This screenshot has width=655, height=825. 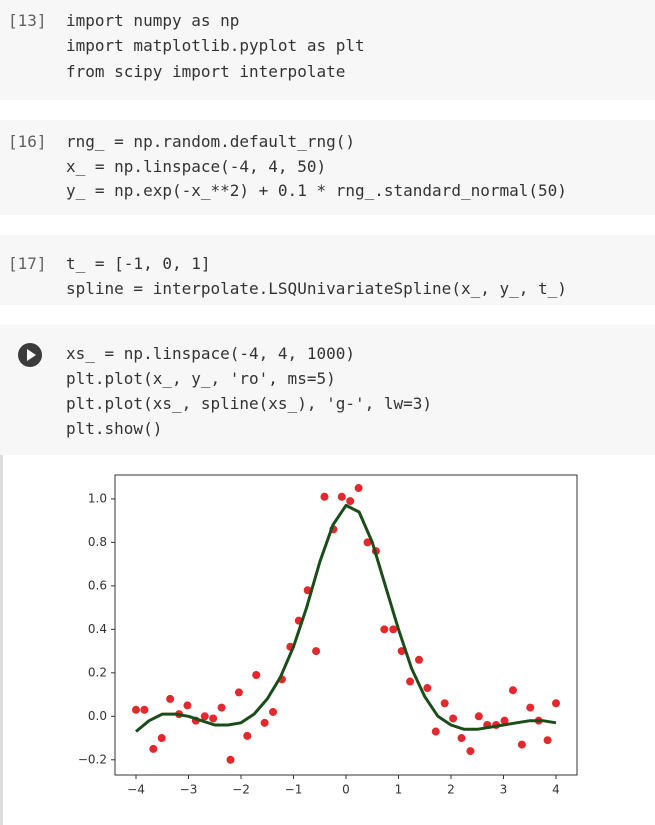 What do you see at coordinates (114, 428) in the screenshot?
I see `code-line: plt.show()` at bounding box center [114, 428].